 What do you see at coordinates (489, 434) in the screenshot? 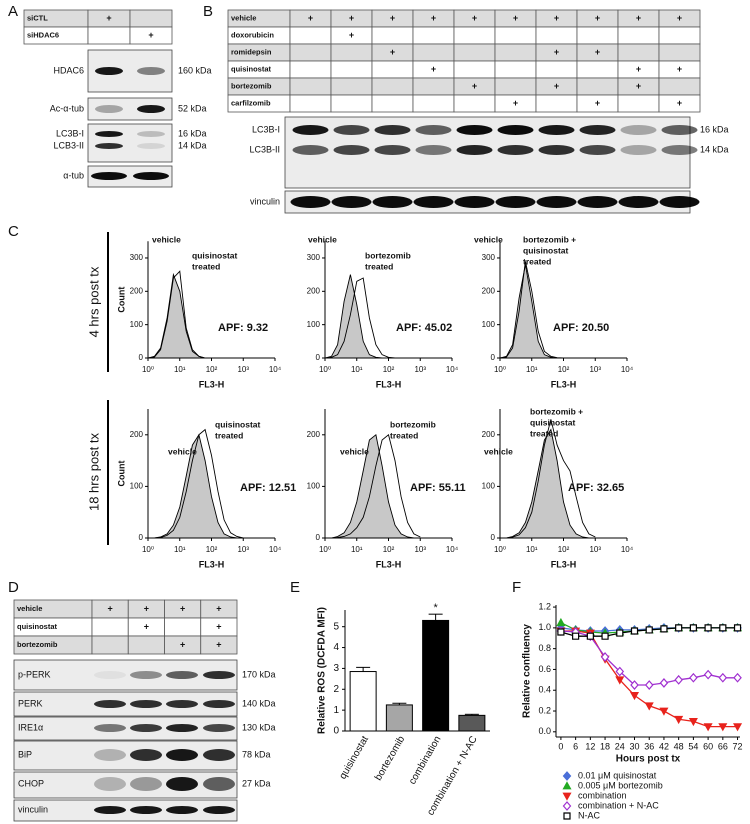
I see `y-tick-label: 200` at bounding box center [489, 434].